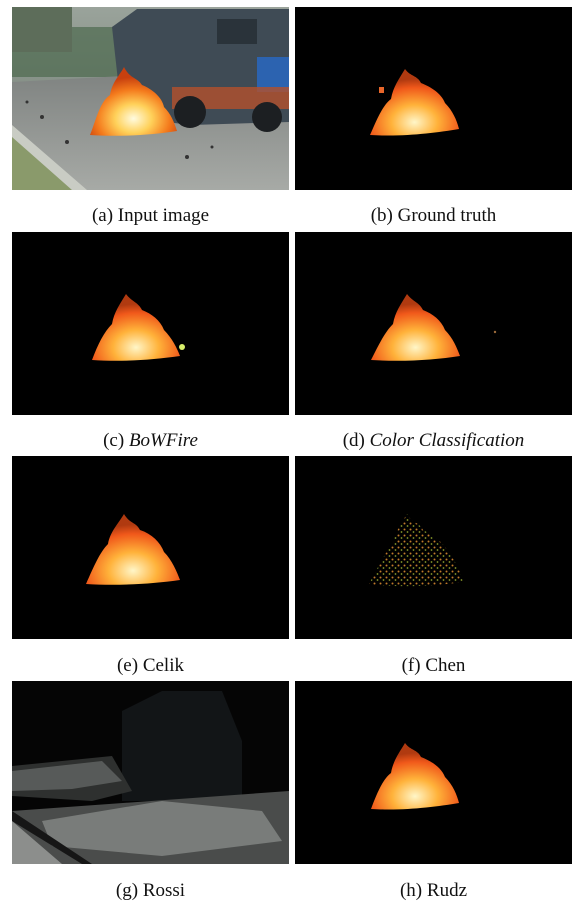 Image resolution: width=574 pixels, height=905 pixels. Describe the element at coordinates (411, 665) in the screenshot. I see `caption-letter: (f)` at that location.